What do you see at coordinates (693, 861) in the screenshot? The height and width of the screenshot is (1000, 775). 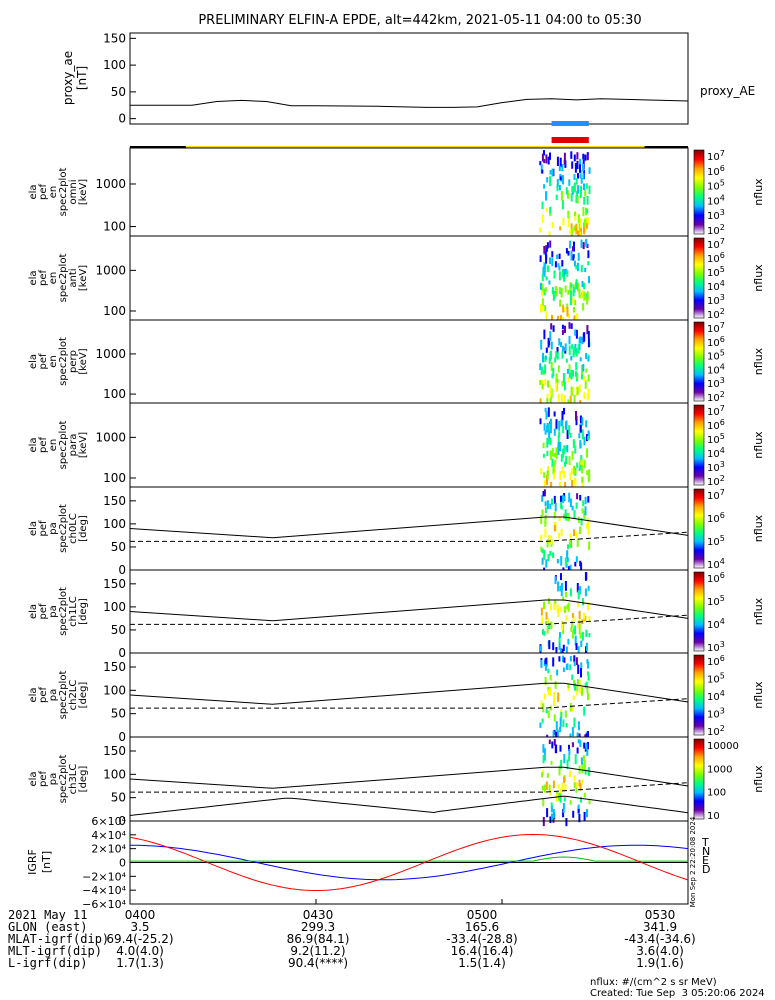 I see `igrf-side-label: Mon Sep 2 22:20:08 2024` at bounding box center [693, 861].